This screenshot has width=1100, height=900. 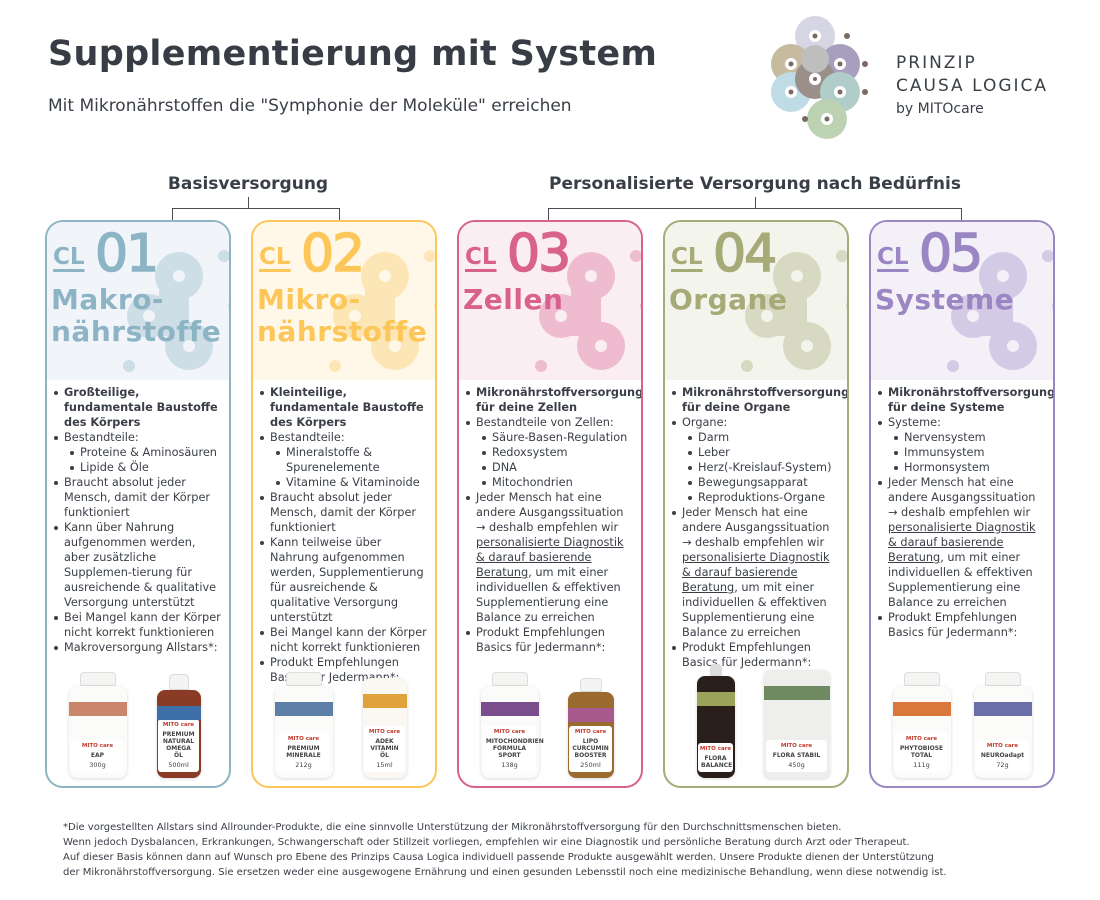 What do you see at coordinates (755, 214) in the screenshot?
I see `bracket-personal` at bounding box center [755, 214].